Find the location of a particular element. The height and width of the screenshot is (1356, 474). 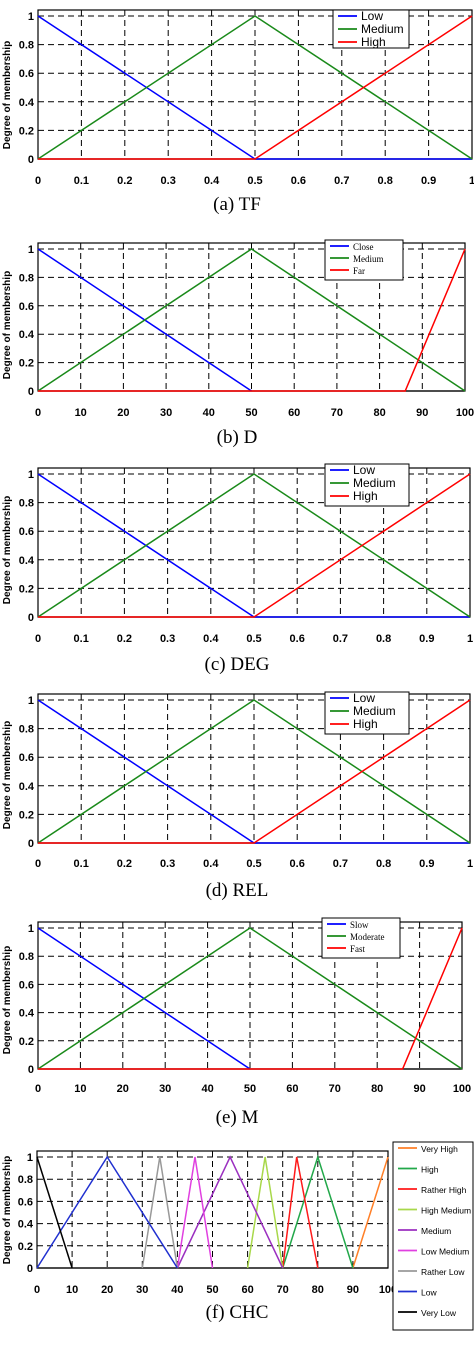

legend-label: Slow is located at coordinates (359, 925).